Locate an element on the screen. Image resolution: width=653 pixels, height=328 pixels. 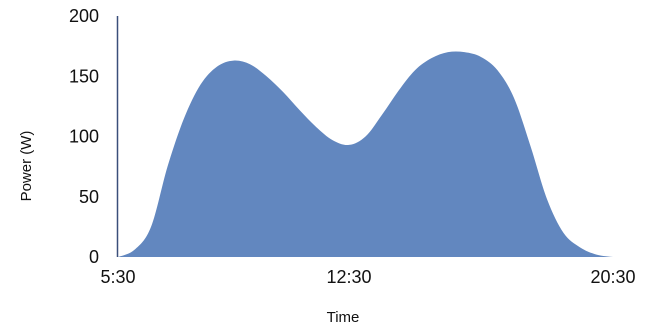
x-tick-label: 12:30 is located at coordinates (348, 277).